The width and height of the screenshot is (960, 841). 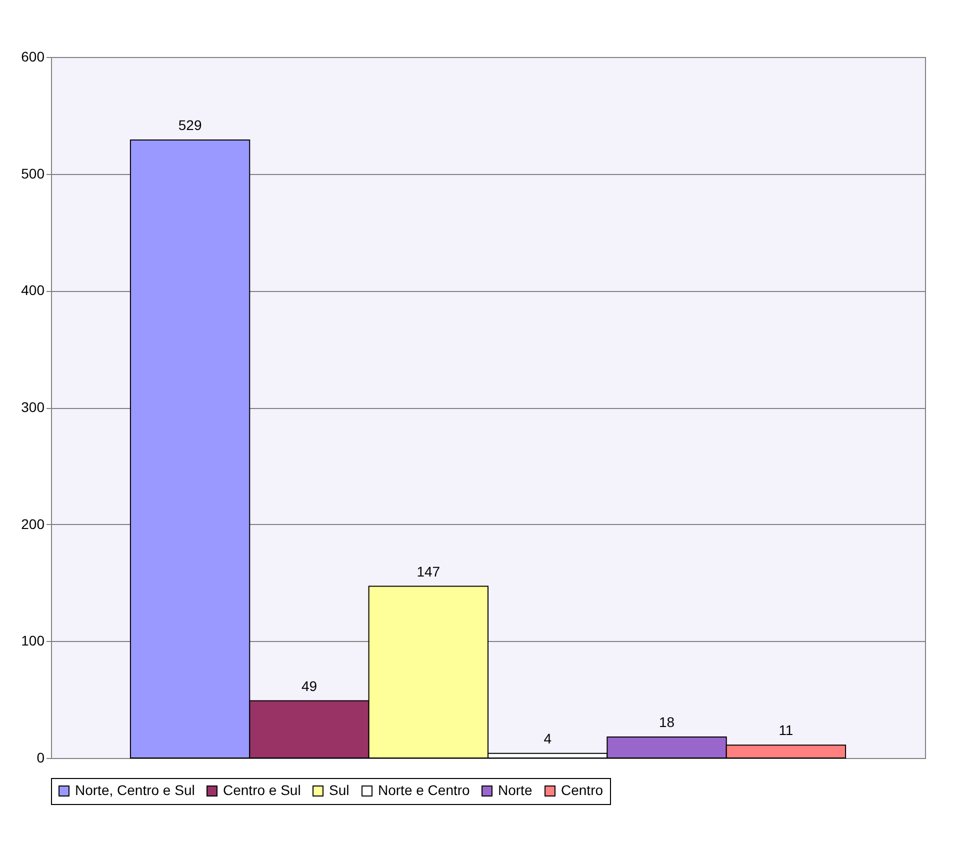 I want to click on legend-label: Norte, so click(x=515, y=790).